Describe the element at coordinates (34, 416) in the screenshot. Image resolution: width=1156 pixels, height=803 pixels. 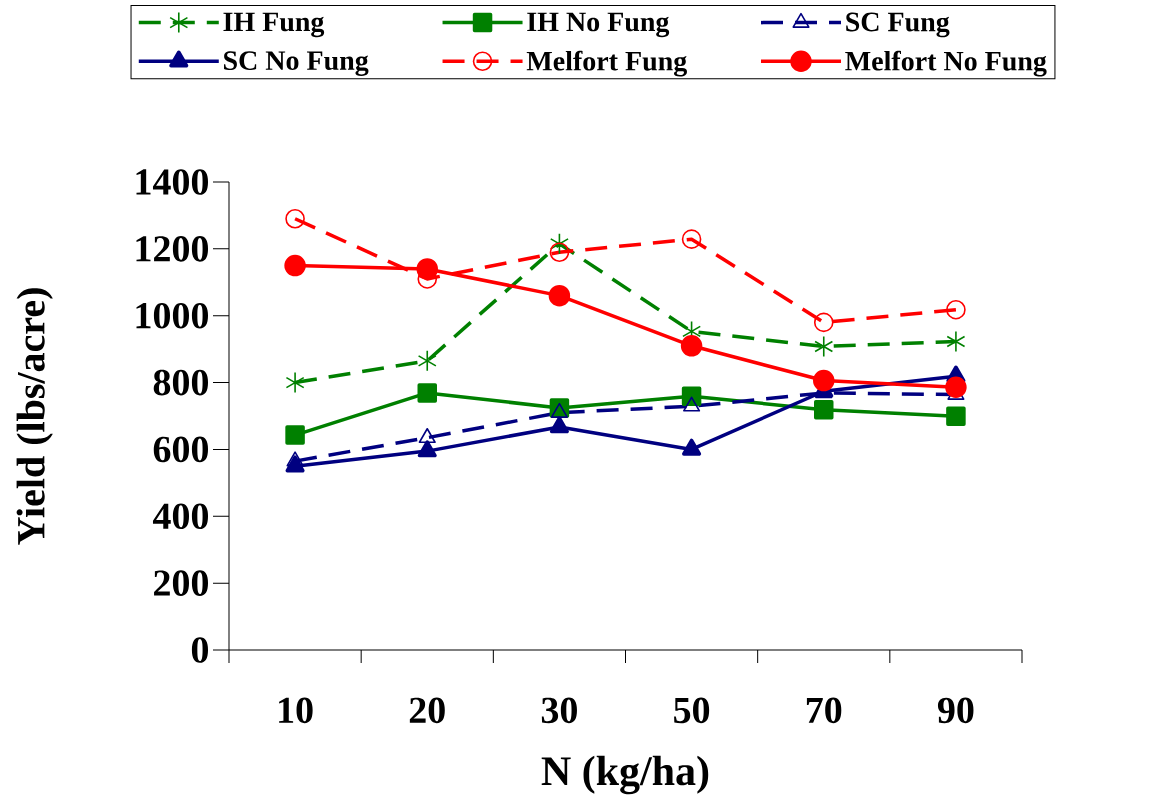
I see `y-axis-title: Yield (lbs/acre)` at that location.